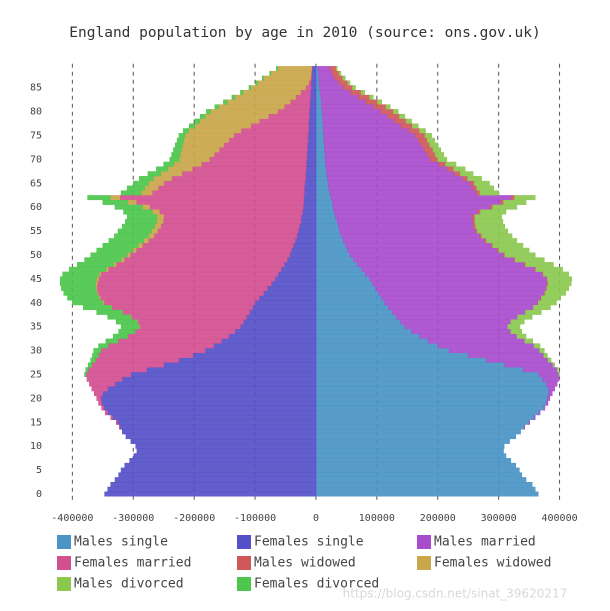  Describe the element at coordinates (377, 518) in the screenshot. I see `x-tick-label: 100000` at that location.